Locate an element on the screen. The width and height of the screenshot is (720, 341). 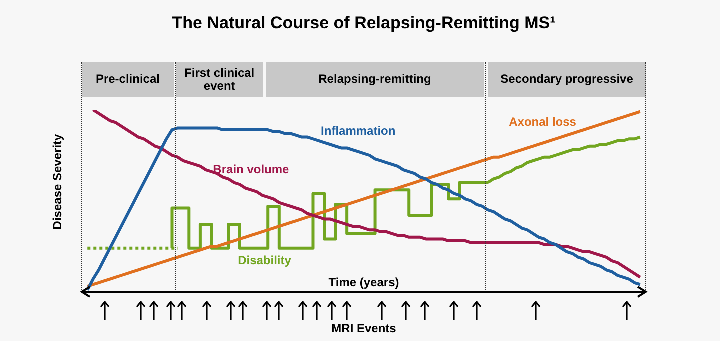
text: Relapsing-remitting is located at coordinates (375, 79).